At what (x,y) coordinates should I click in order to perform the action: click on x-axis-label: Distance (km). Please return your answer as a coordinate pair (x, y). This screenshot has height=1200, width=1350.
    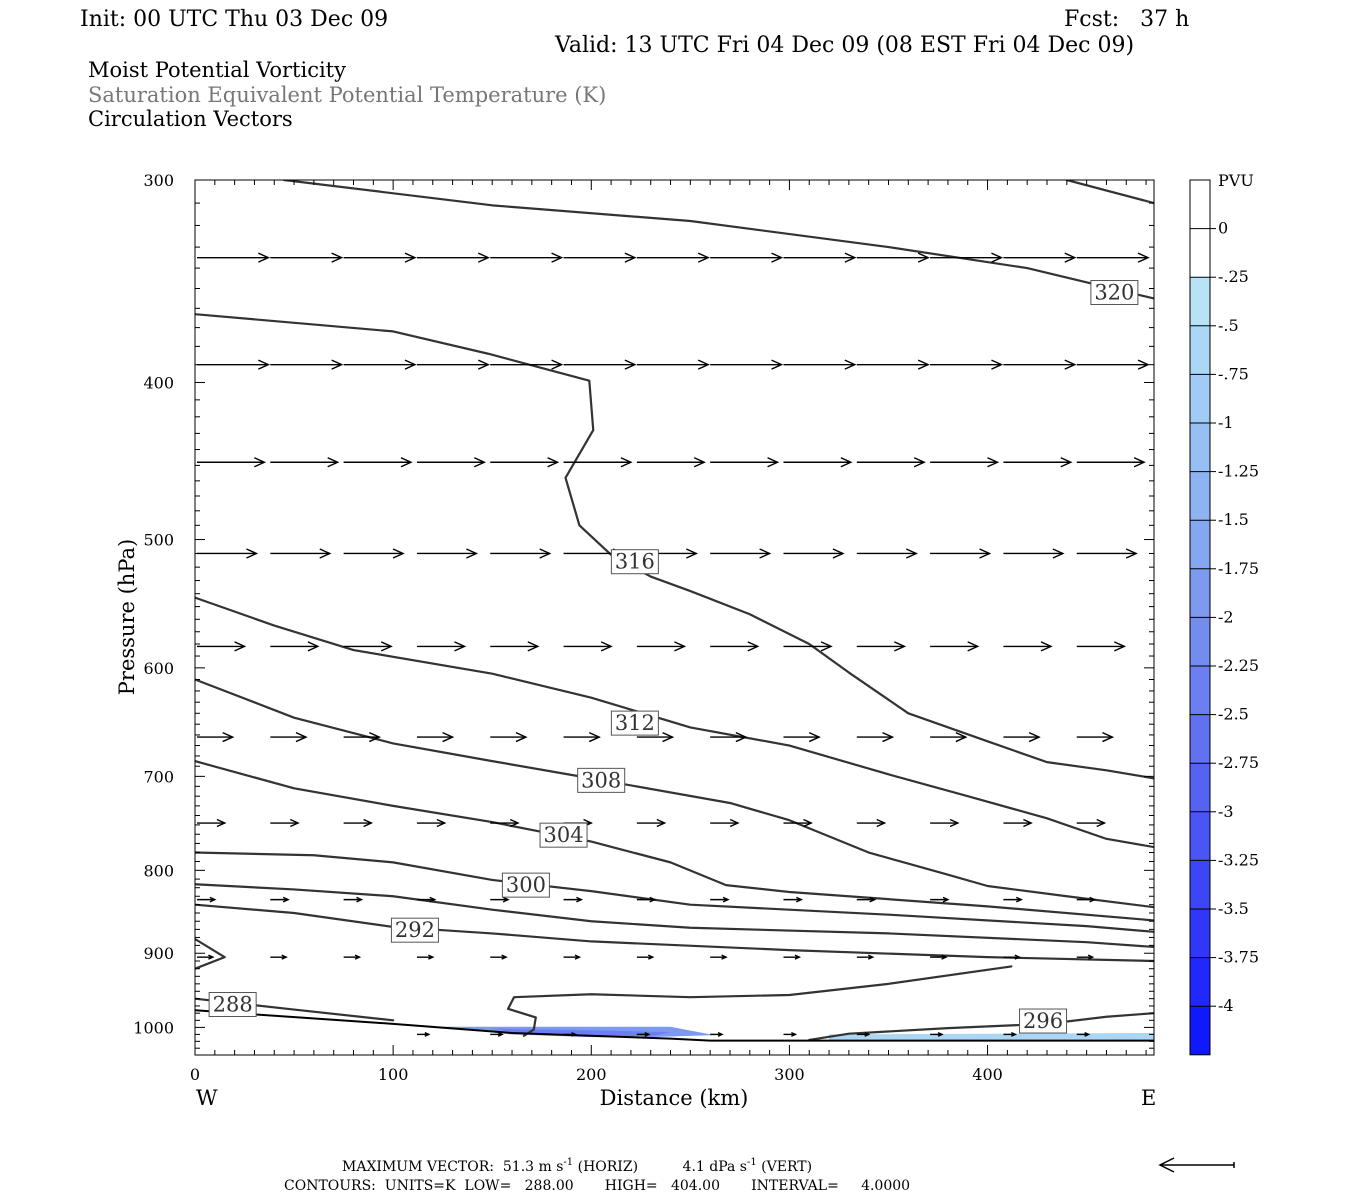
    Looking at the image, I should click on (674, 1098).